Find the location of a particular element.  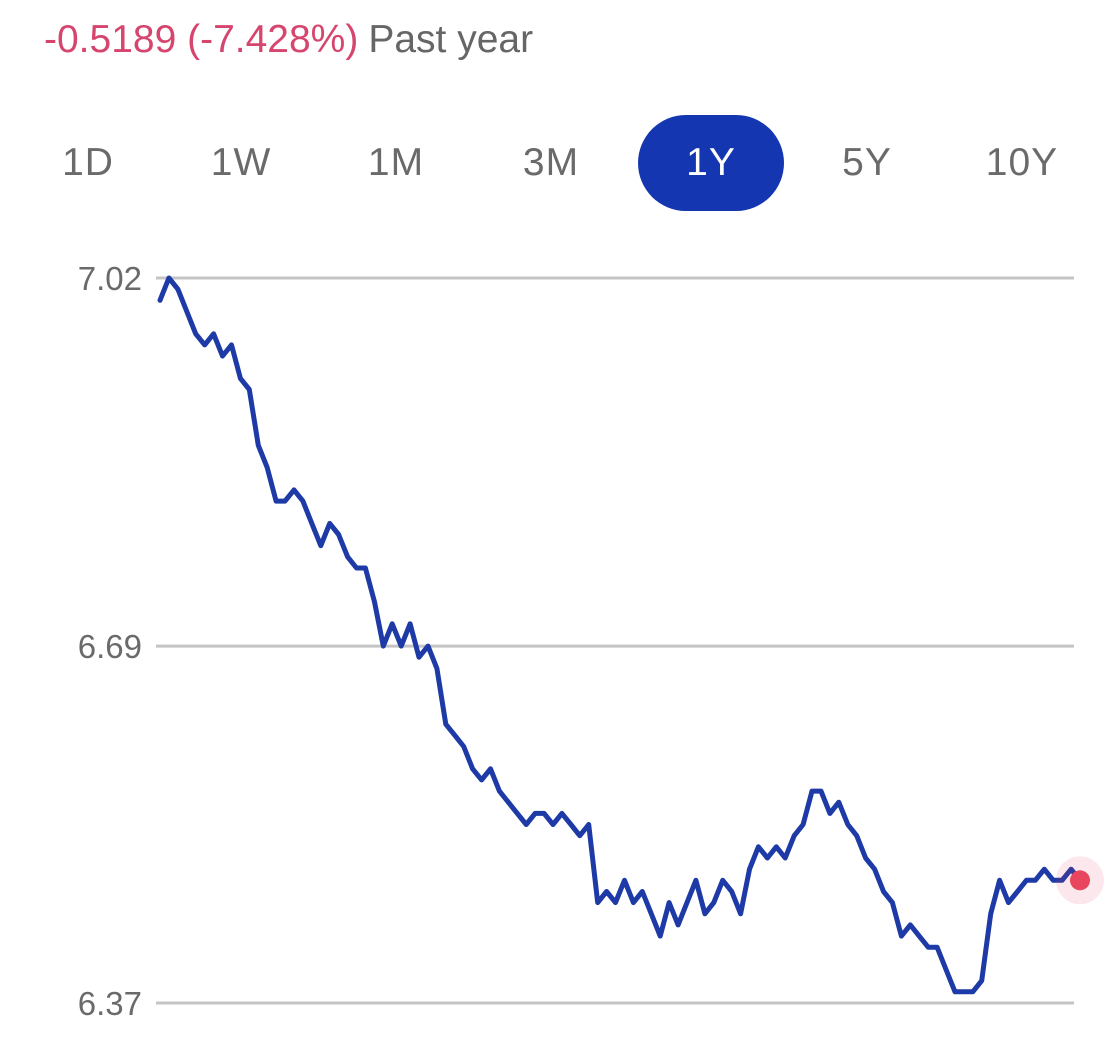

y-tick-label: 6.37 is located at coordinates (110, 1003).